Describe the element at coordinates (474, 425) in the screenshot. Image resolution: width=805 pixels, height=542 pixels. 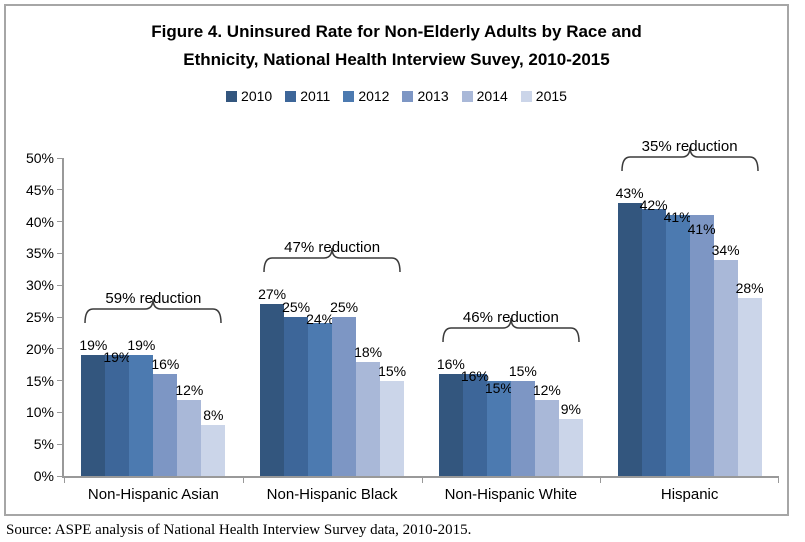
I see `bar-2011-non-hispanic-white` at that location.